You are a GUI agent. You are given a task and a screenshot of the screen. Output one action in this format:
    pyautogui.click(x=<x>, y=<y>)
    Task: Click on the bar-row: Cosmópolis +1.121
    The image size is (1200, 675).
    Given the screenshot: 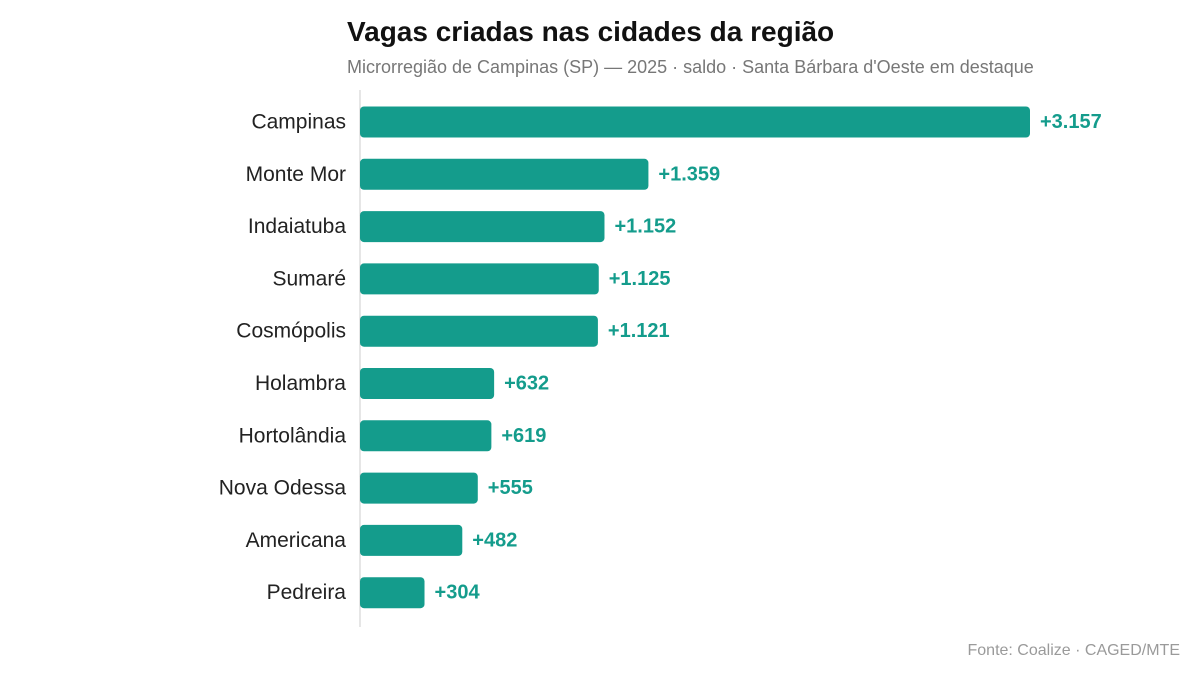 What is the action you would take?
    pyautogui.click(x=453, y=331)
    